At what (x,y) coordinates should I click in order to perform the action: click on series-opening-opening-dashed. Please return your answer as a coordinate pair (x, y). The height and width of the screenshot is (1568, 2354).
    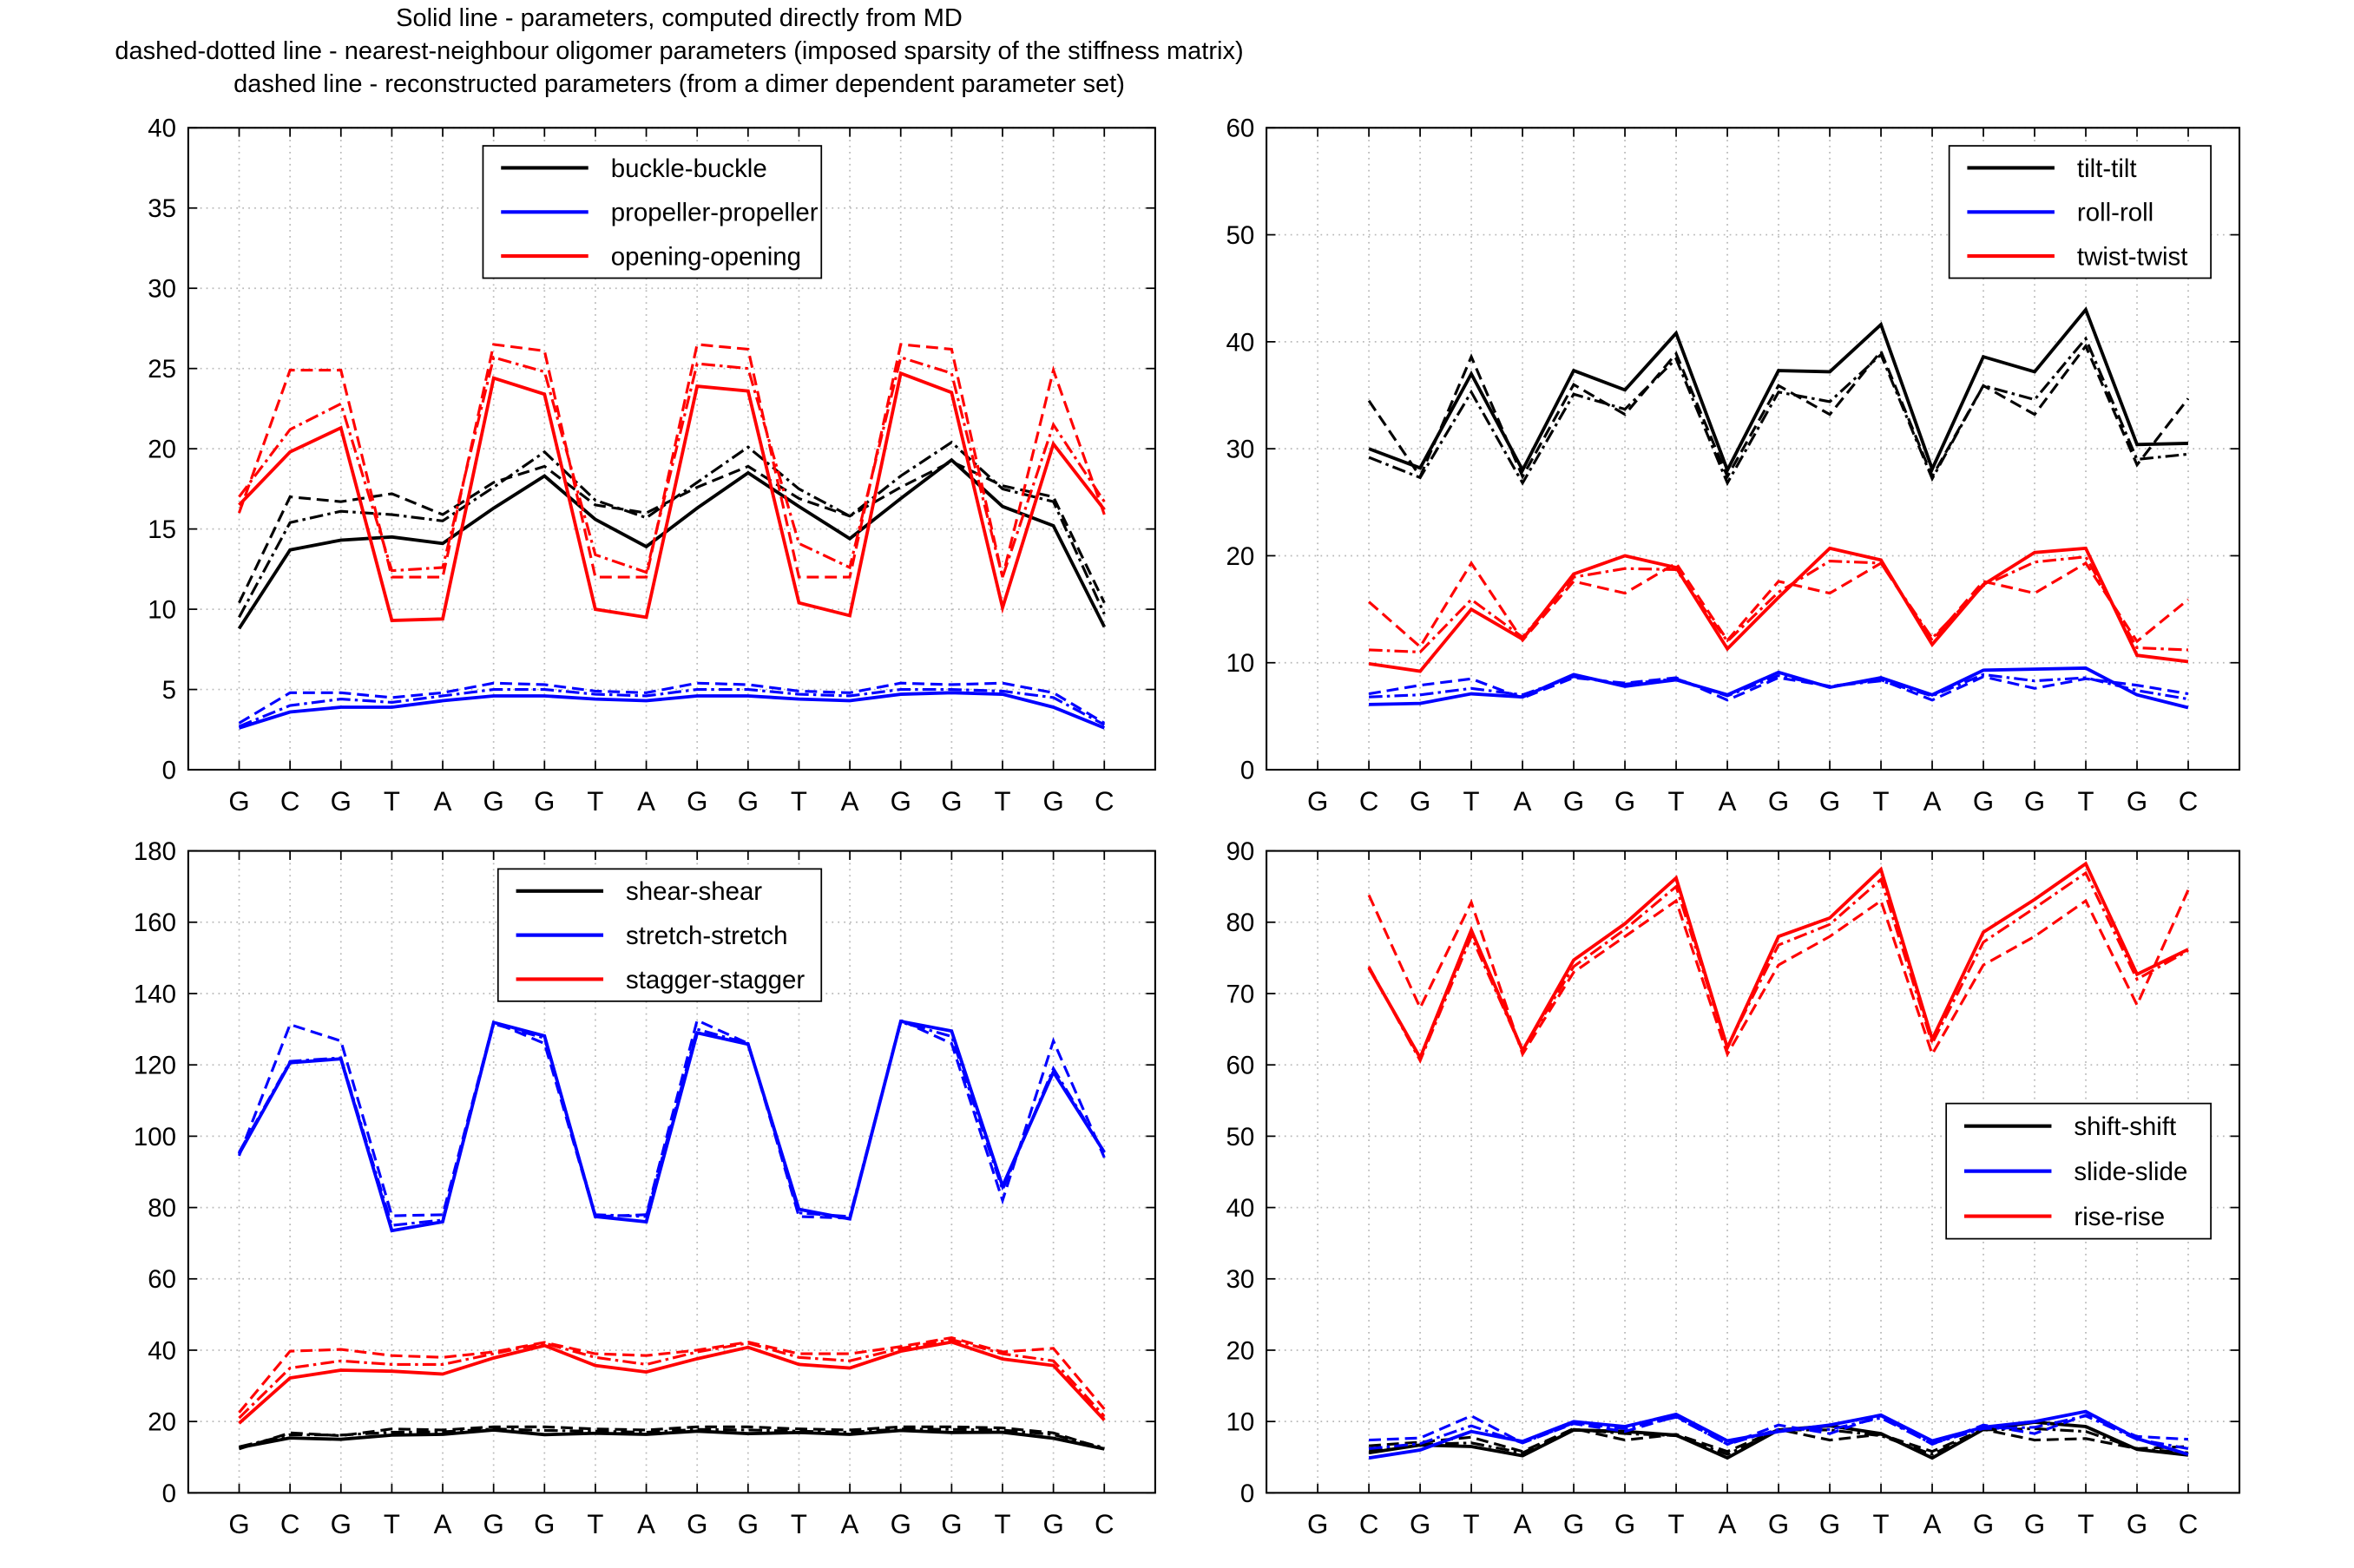
    Looking at the image, I should click on (671, 461).